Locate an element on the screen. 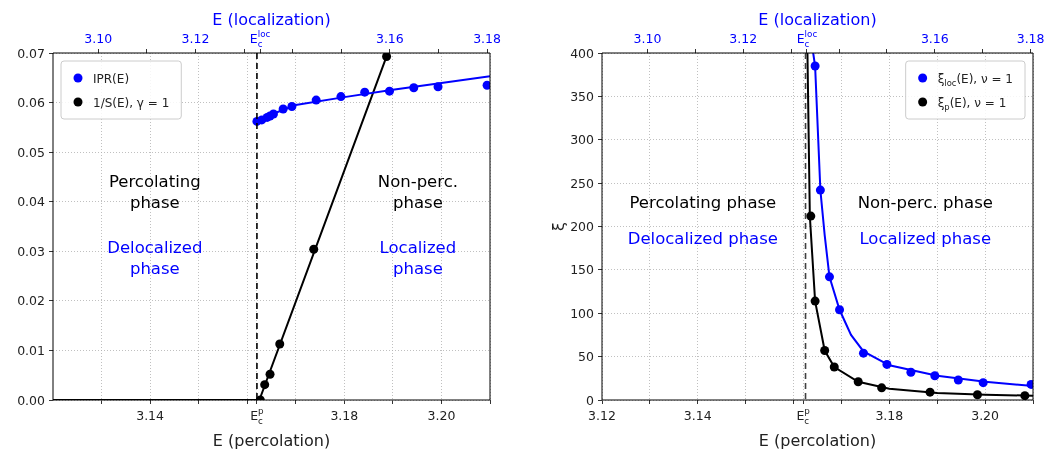  y-tick-label: 0.03 is located at coordinates (31, 251).